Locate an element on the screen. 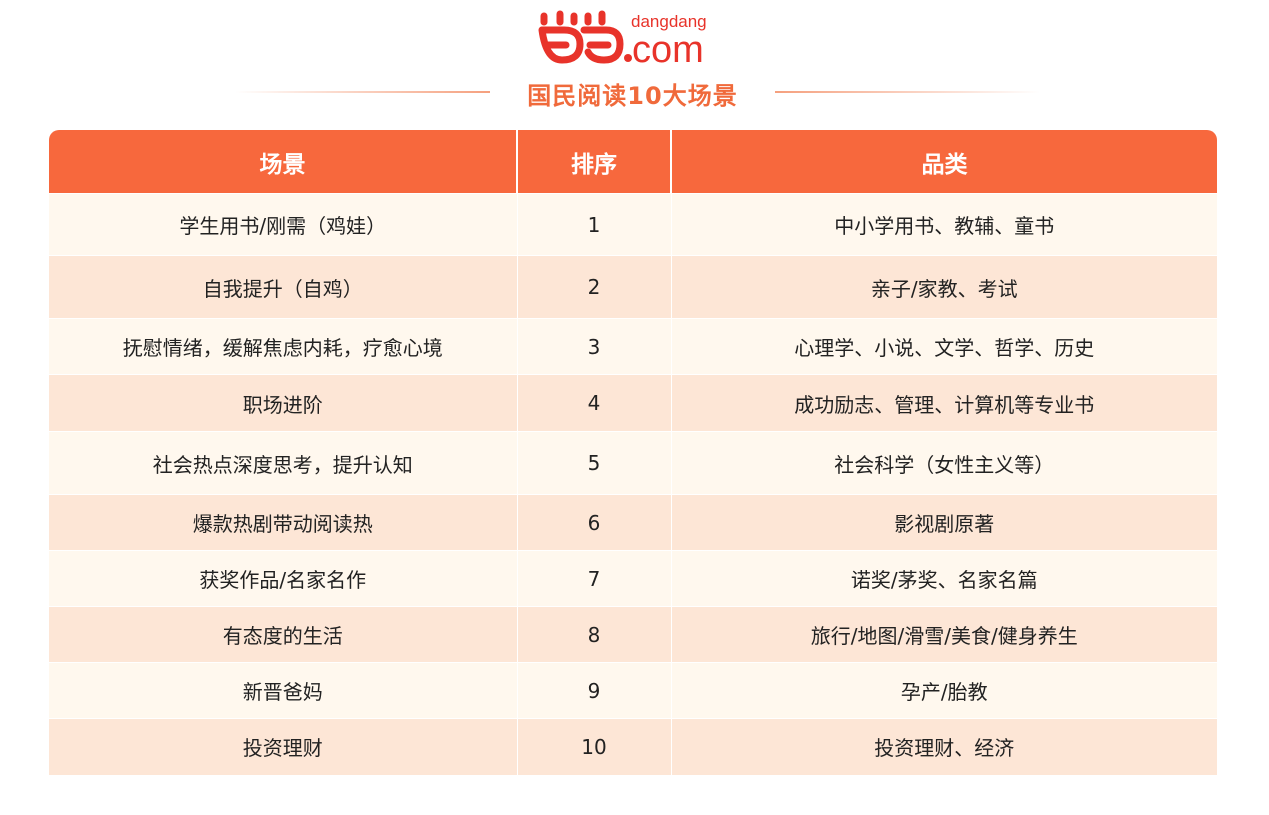 The width and height of the screenshot is (1269, 815). table-row: 社会热点深度思考，提升认知 5 社会科学（女性主义等） is located at coordinates (633, 463).